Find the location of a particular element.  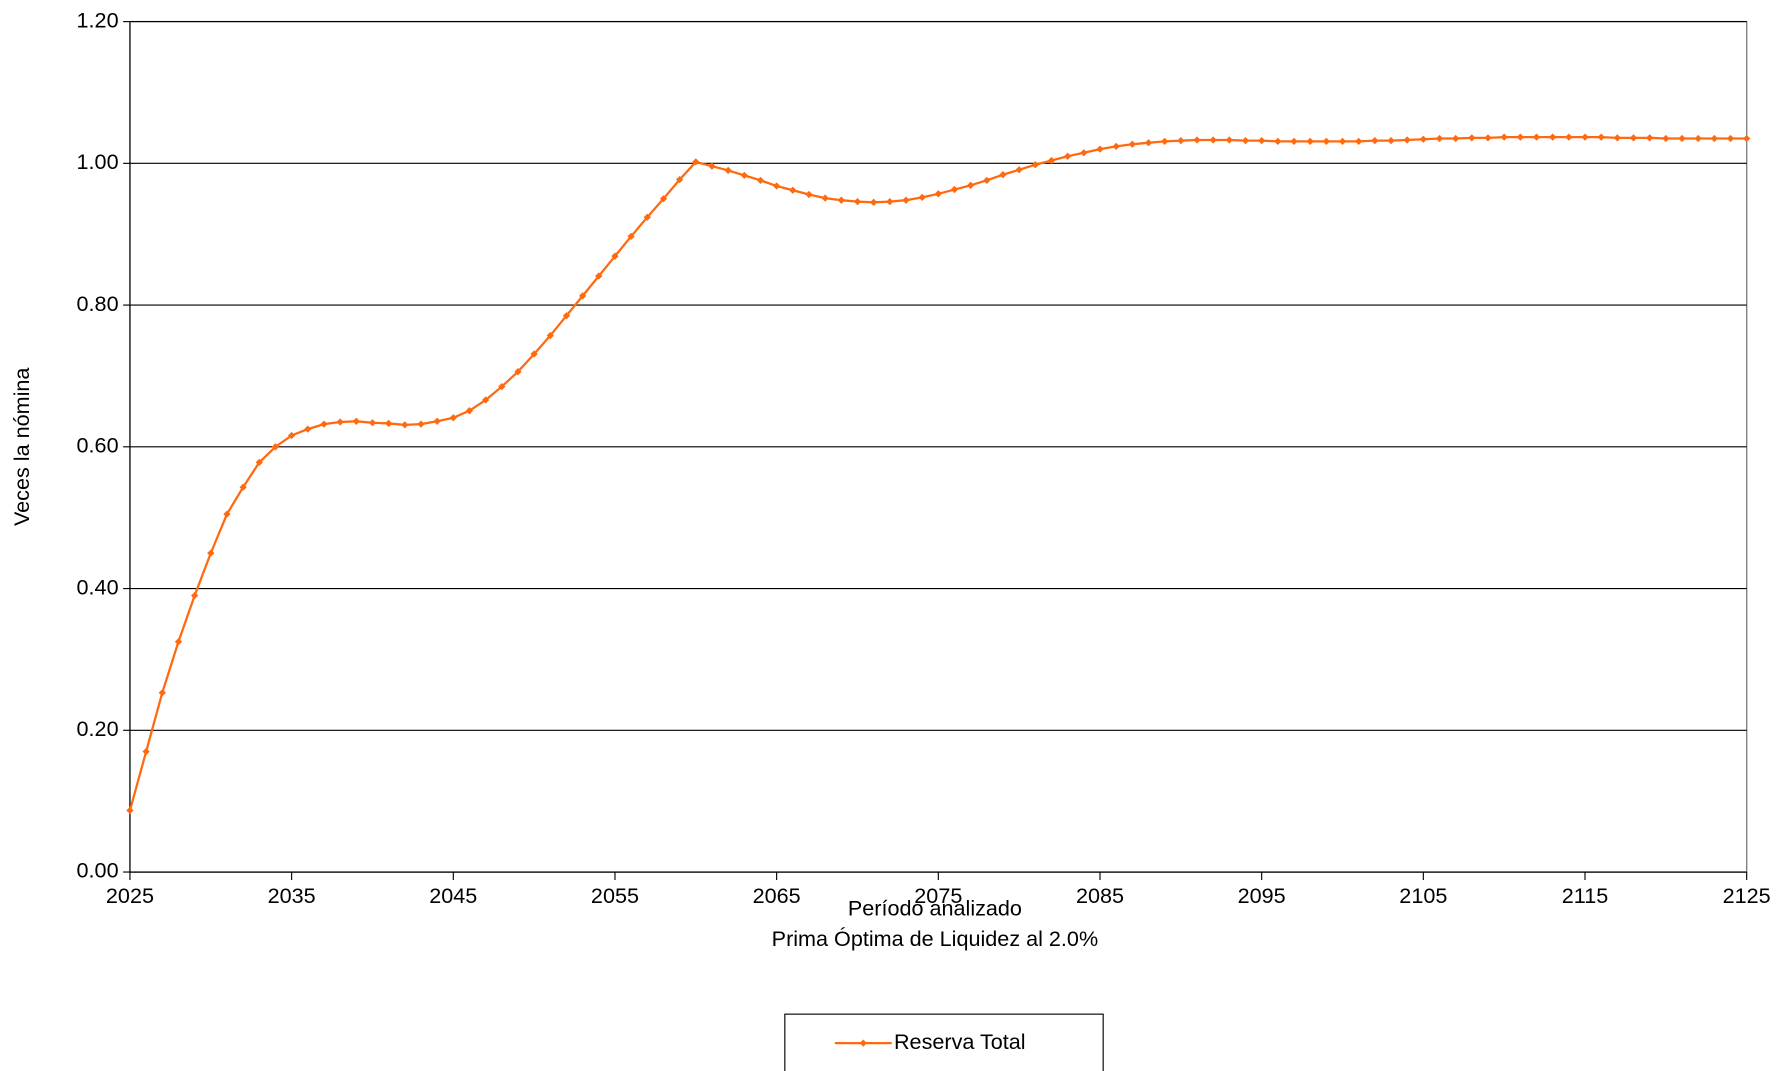

x-tick-label: 2065 is located at coordinates (777, 895).